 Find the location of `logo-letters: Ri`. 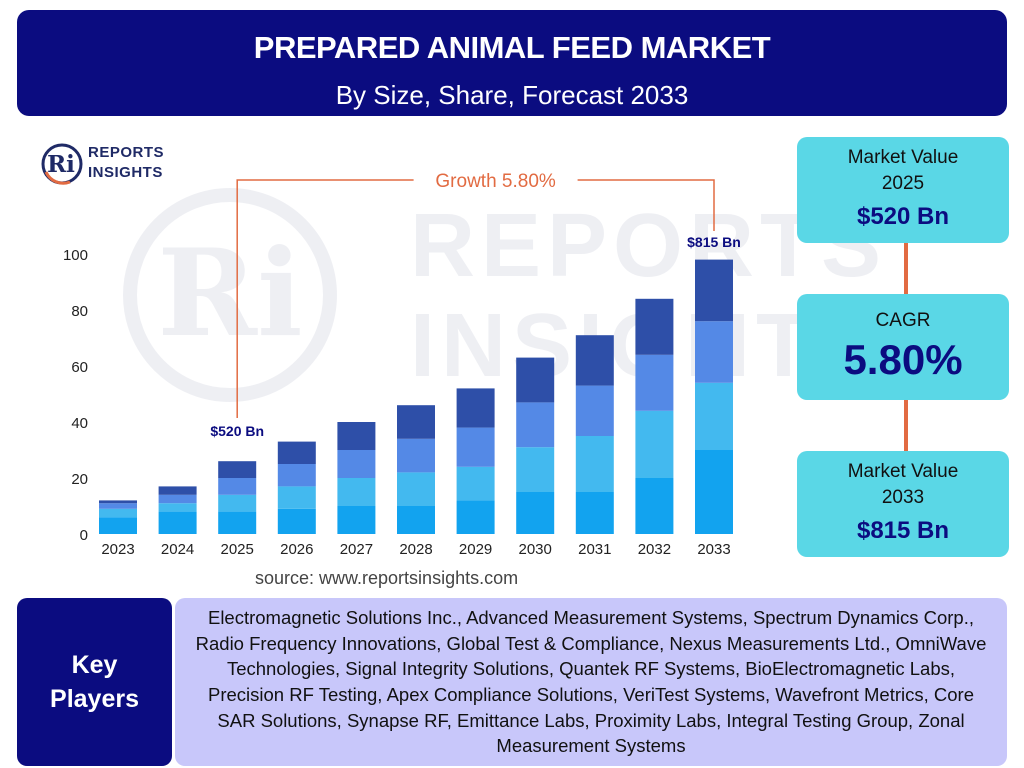

logo-letters: Ri is located at coordinates (61, 164).